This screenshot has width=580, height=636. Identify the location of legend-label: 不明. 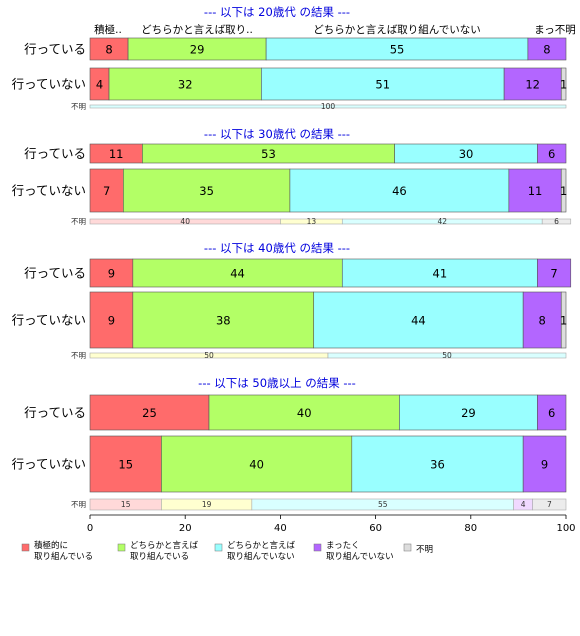
(424, 550).